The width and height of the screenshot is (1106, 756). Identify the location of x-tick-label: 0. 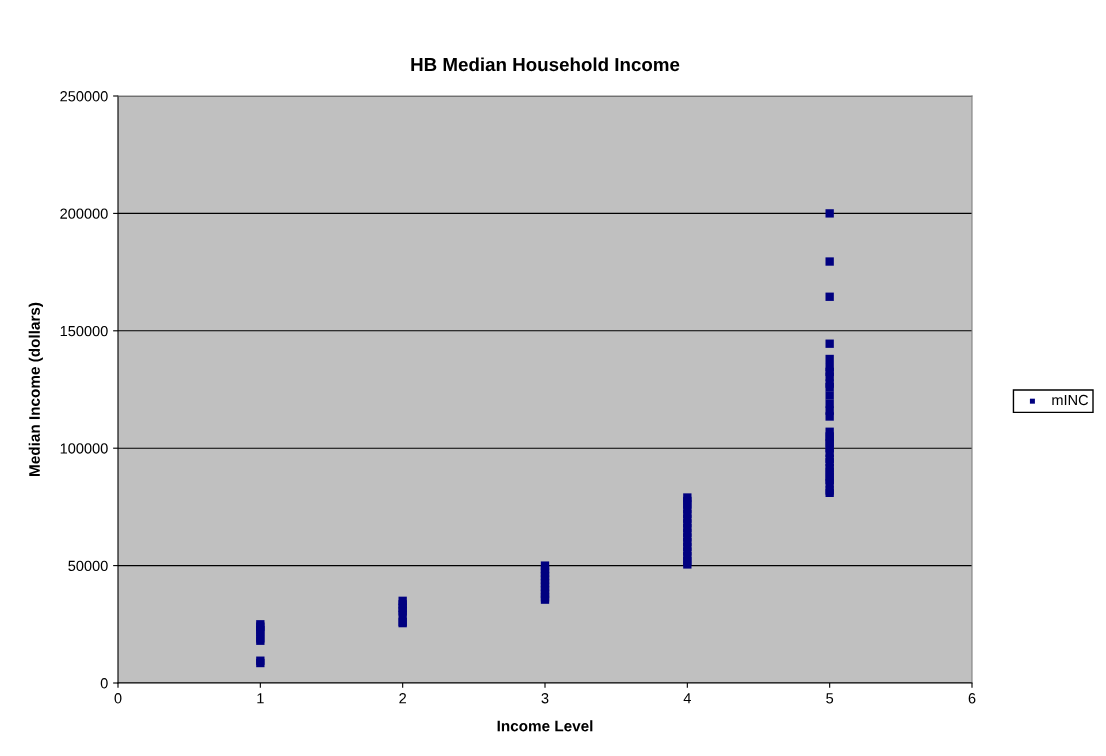
(118, 698).